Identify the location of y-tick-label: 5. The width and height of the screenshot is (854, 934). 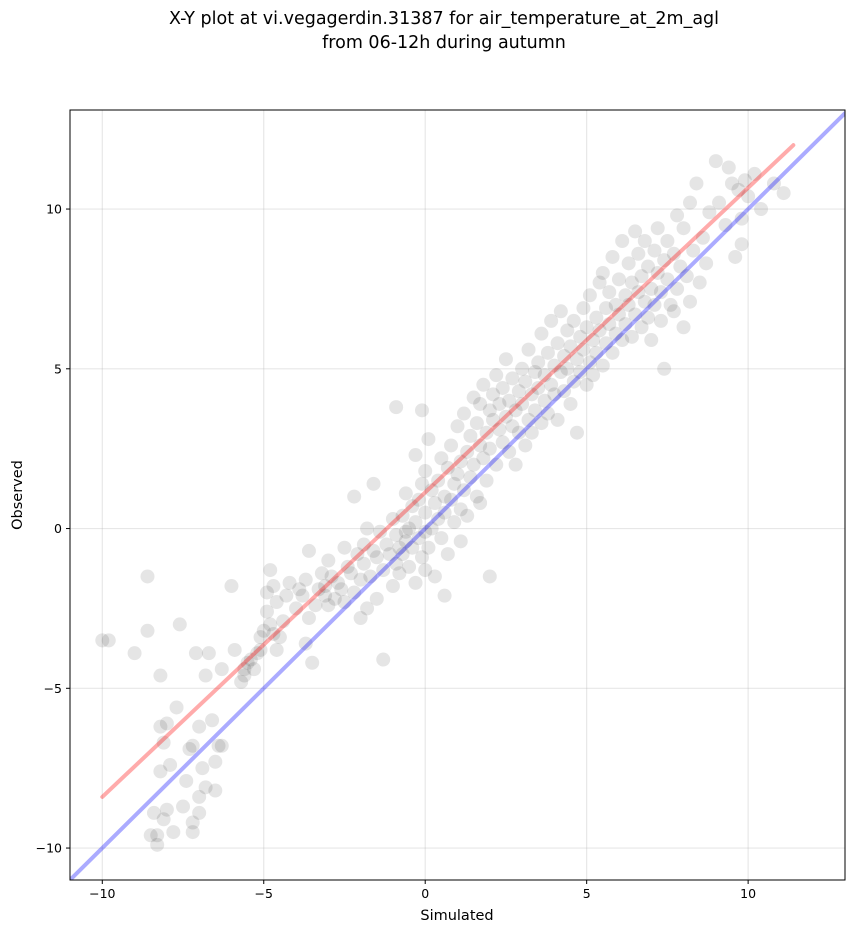
(58, 368).